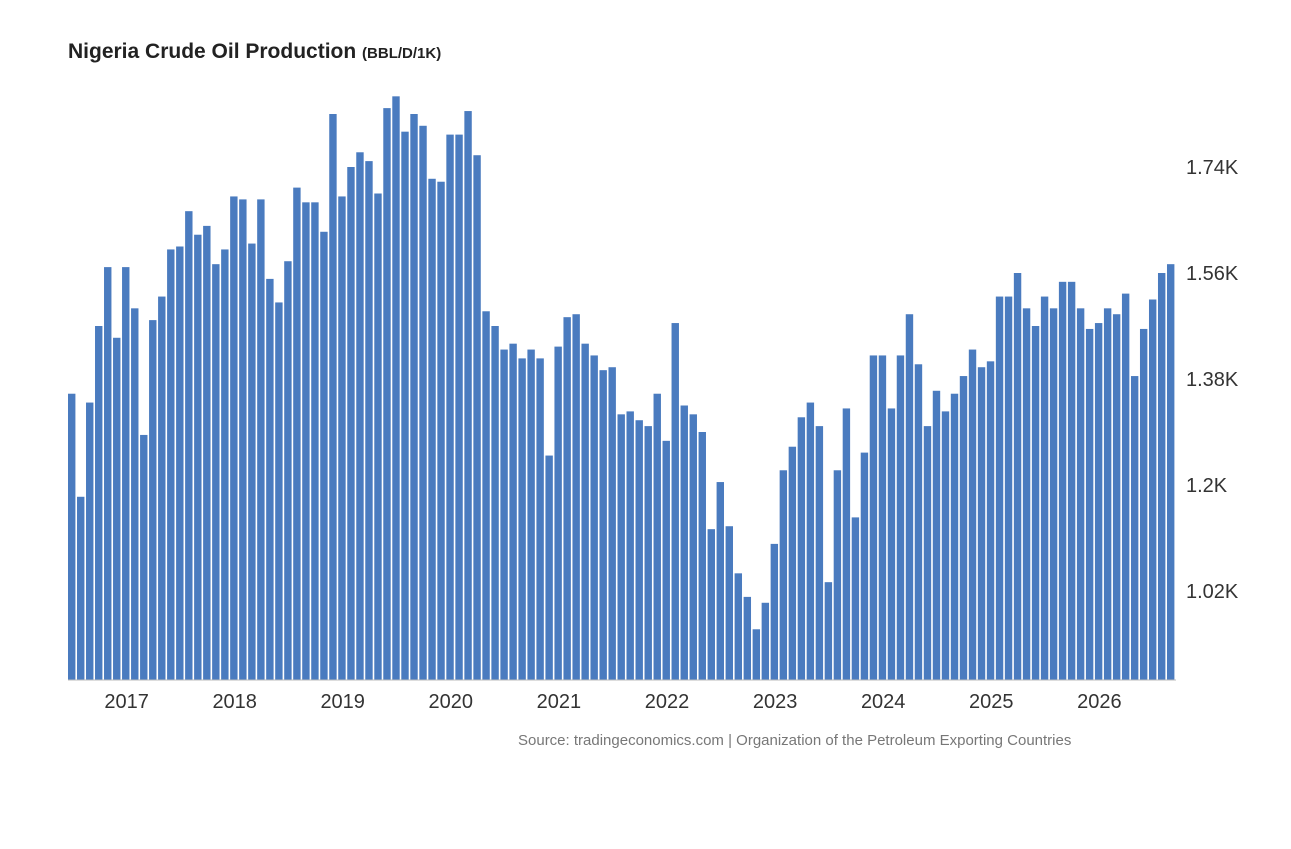 This screenshot has width=1291, height=849. I want to click on y-tick-label: 1.2K, so click(1207, 486).